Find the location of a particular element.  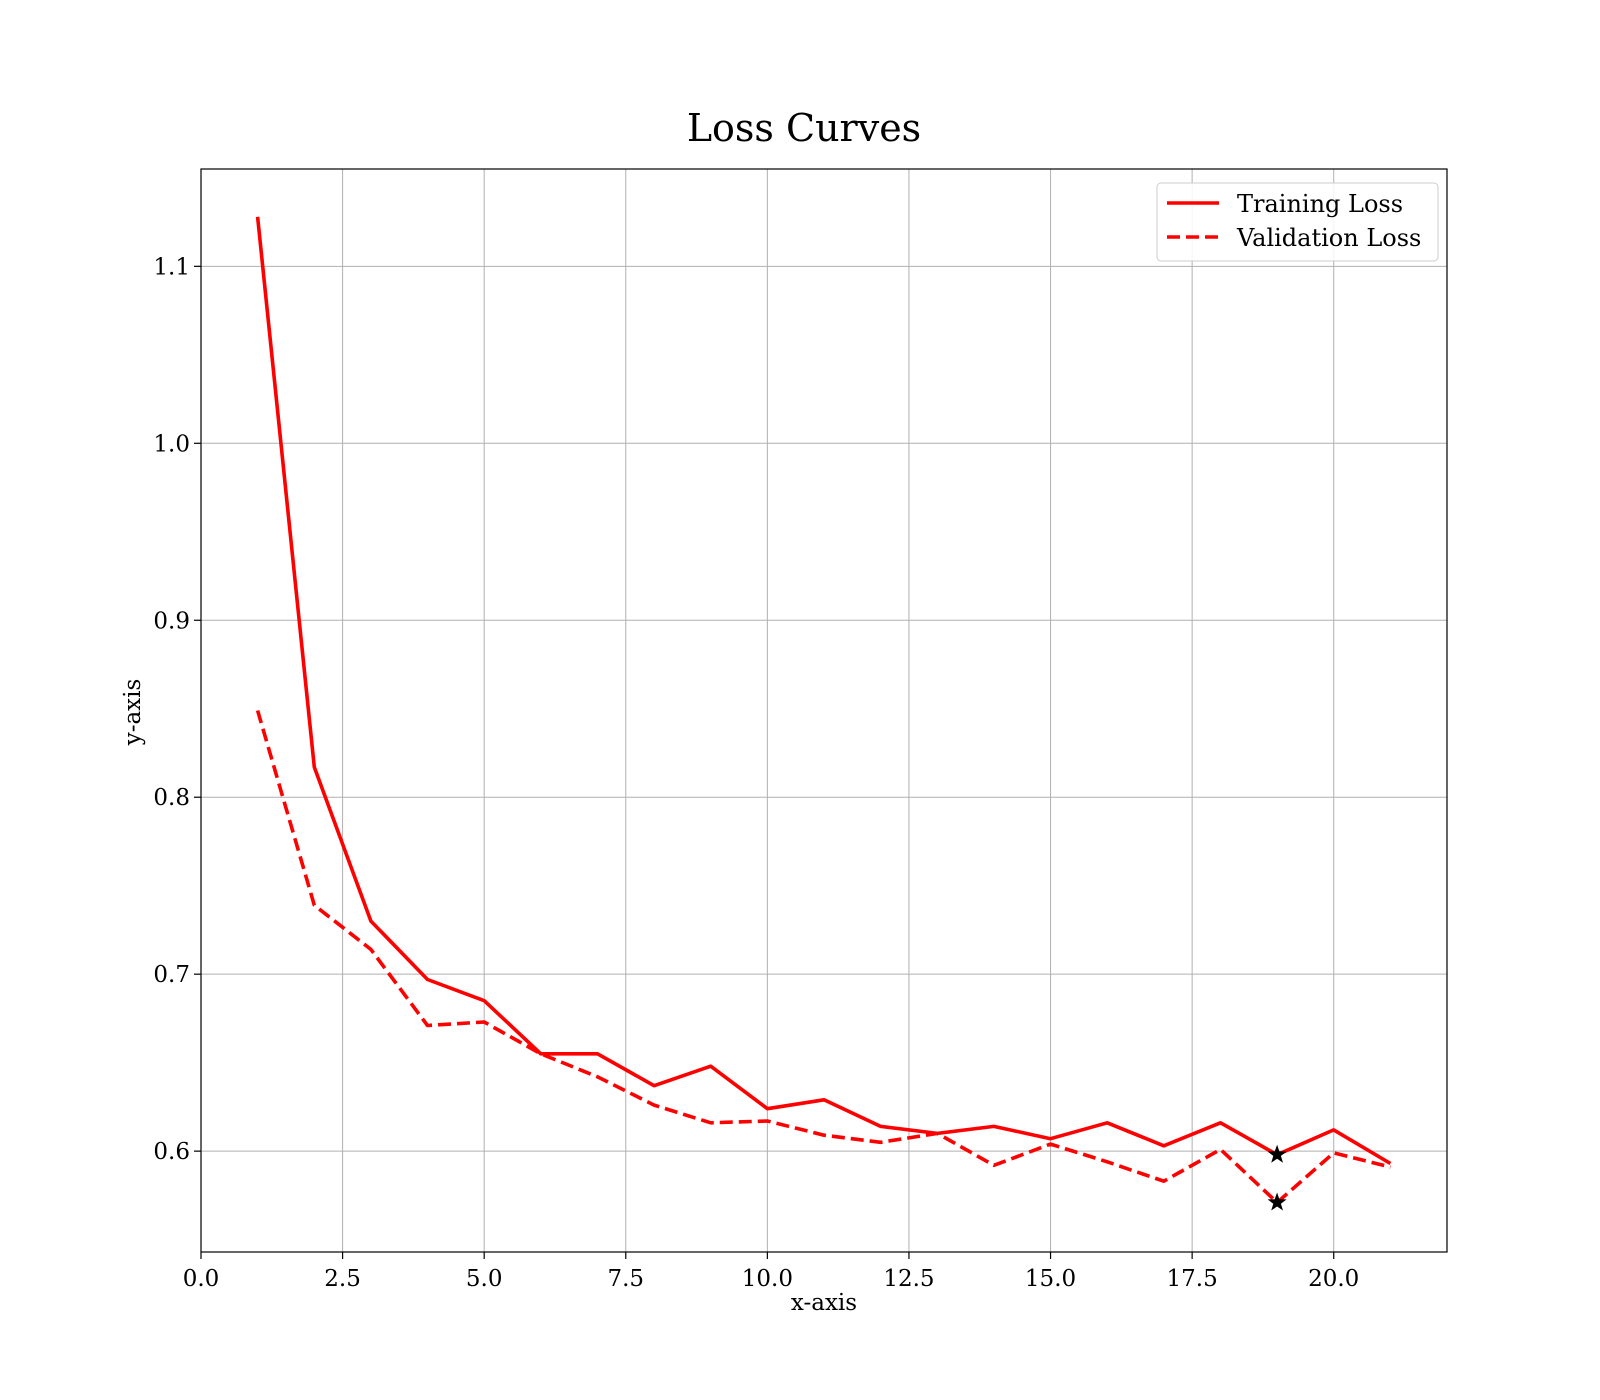

x-axis-label: x-axis is located at coordinates (824, 1303).